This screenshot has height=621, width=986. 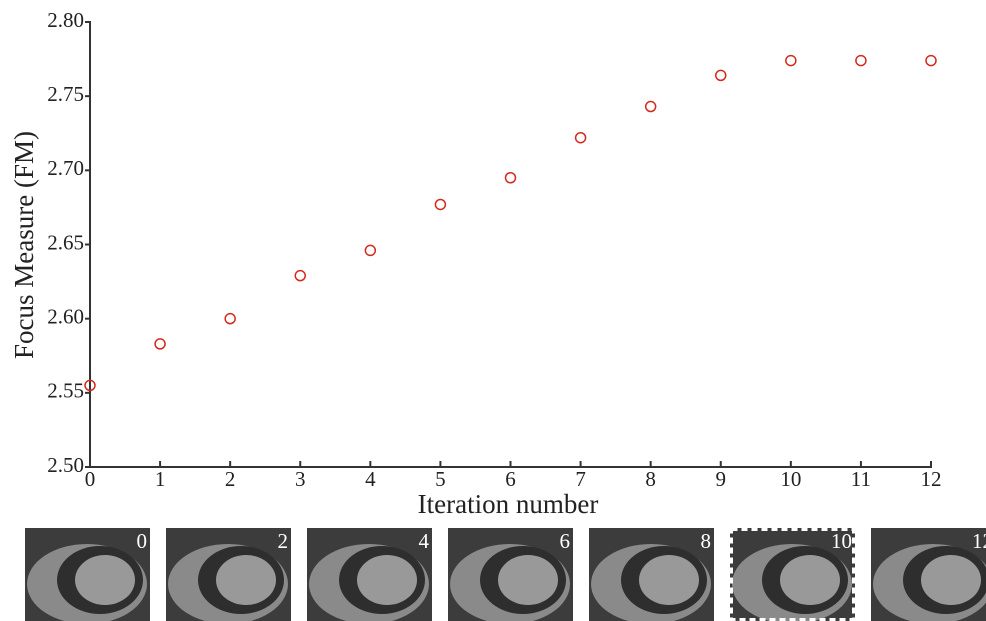 I want to click on thumbnail-highlight, so click(x=792, y=574).